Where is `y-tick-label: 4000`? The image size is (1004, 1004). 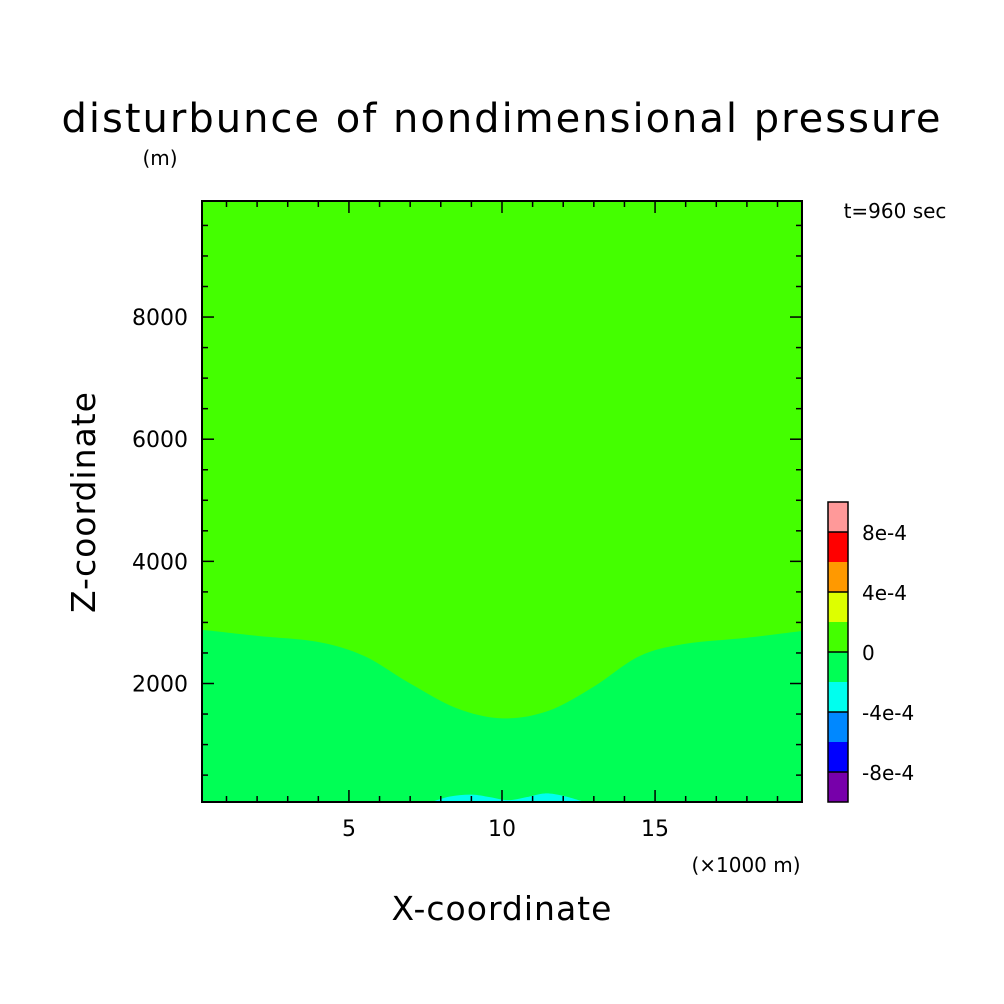
y-tick-label: 4000 is located at coordinates (160, 562).